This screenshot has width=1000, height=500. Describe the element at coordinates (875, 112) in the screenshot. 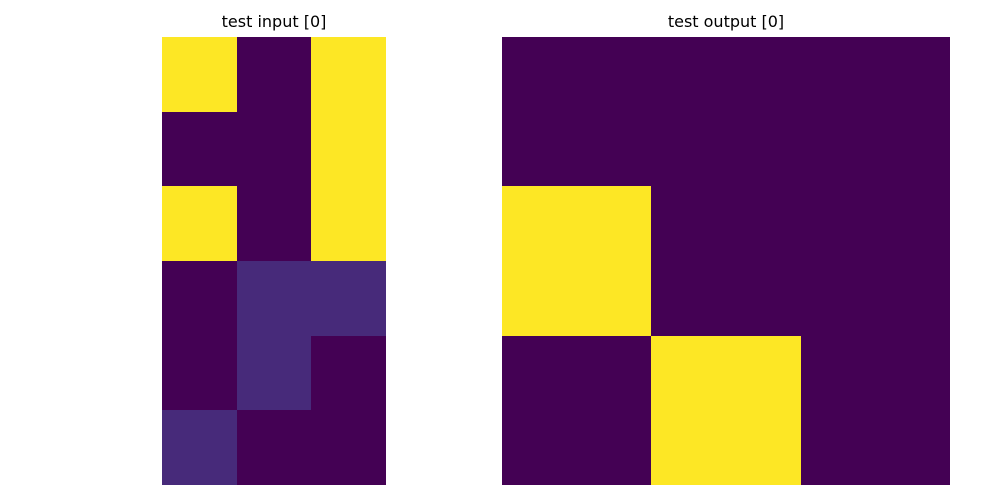

I see `output-cell-r0-c2` at that location.